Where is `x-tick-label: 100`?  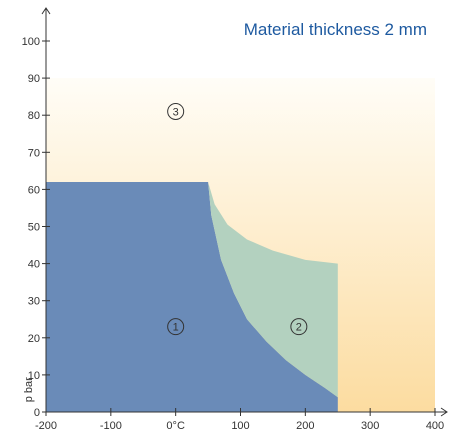
x-tick-label: 100 is located at coordinates (240, 426).